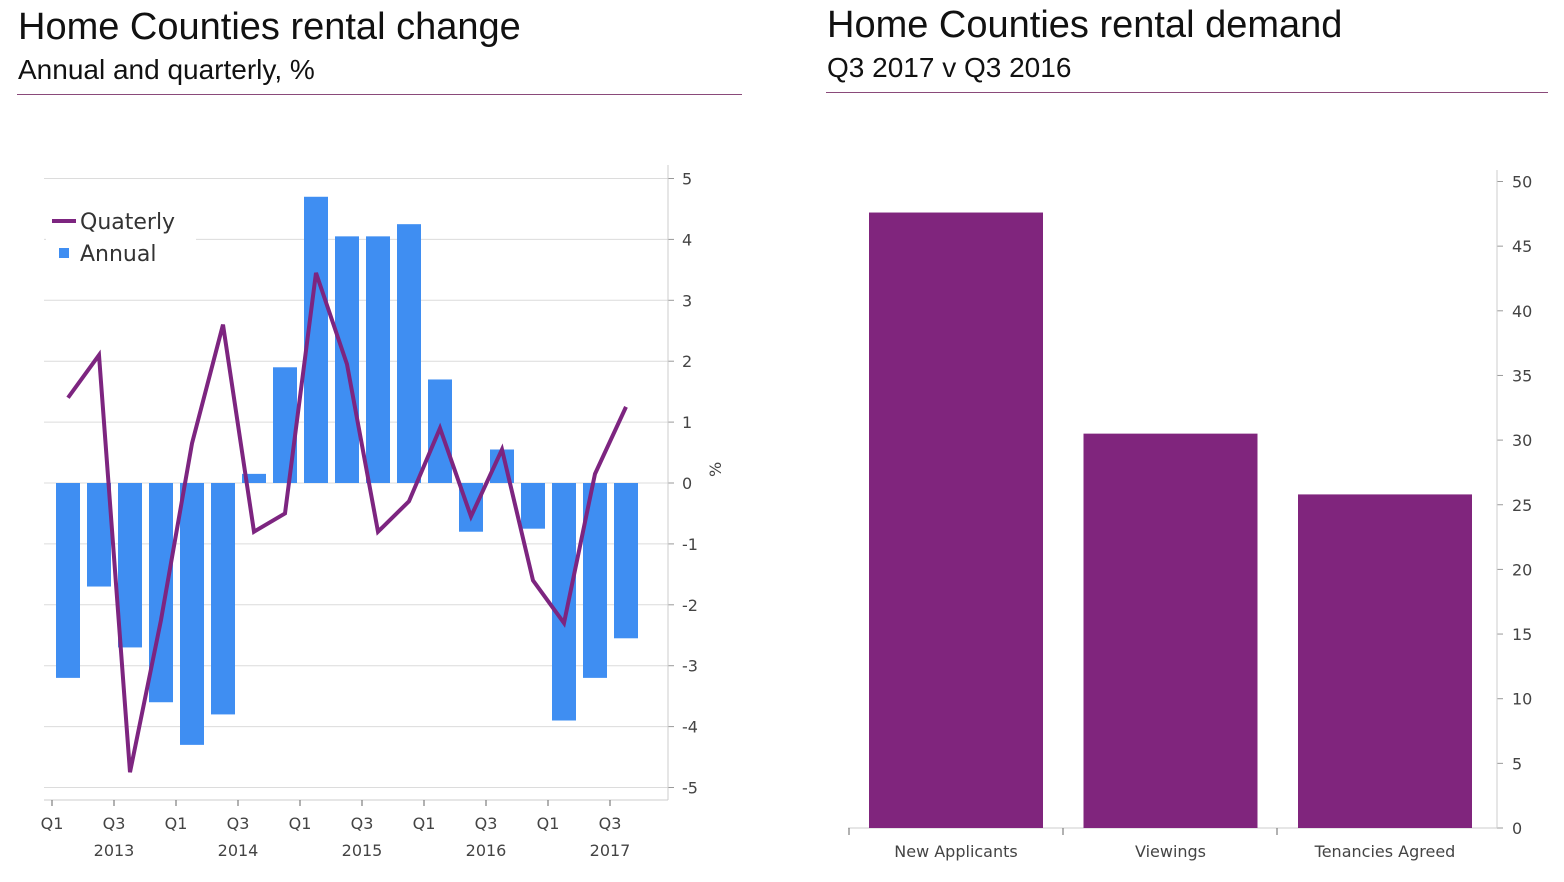  What do you see at coordinates (1187, 92) in the screenshot?
I see `right-divider` at bounding box center [1187, 92].